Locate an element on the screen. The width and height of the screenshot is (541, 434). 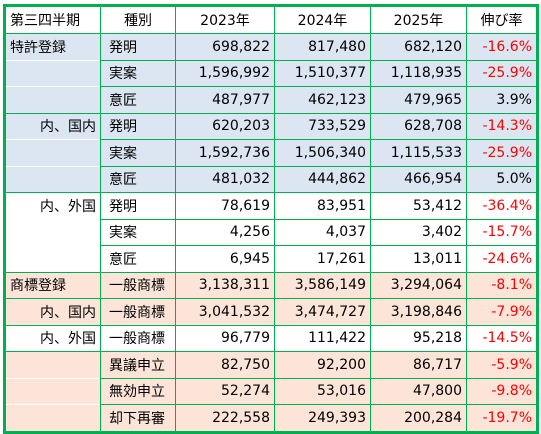
cell-y2024: 53,016 is located at coordinates (322, 391).